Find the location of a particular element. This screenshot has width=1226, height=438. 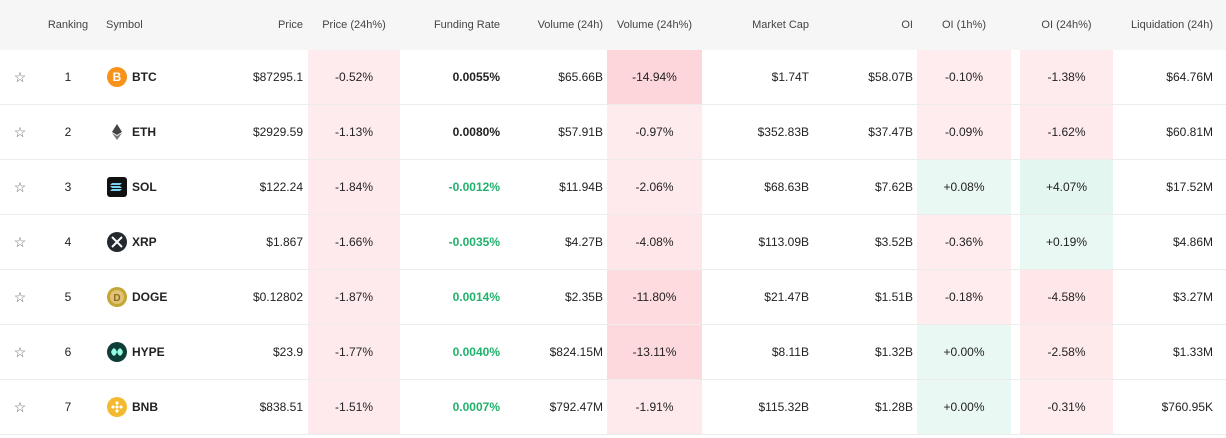

table-cell: -0.0035% is located at coordinates (474, 242).